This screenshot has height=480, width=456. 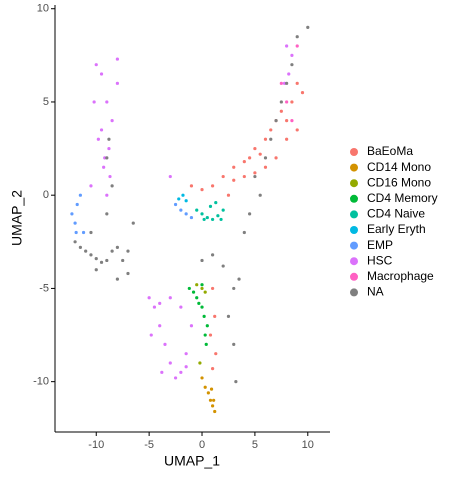 What do you see at coordinates (375, 292) in the screenshot?
I see `legend-label: NA` at bounding box center [375, 292].